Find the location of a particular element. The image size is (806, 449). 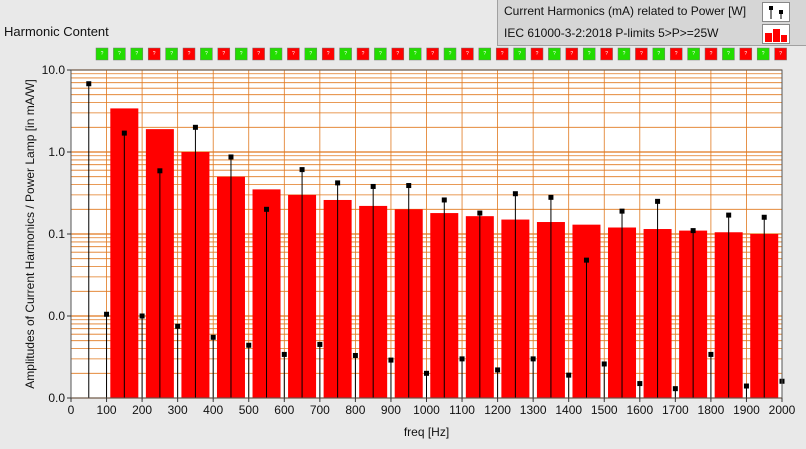

x-tick-label: 400 is located at coordinates (213, 410).